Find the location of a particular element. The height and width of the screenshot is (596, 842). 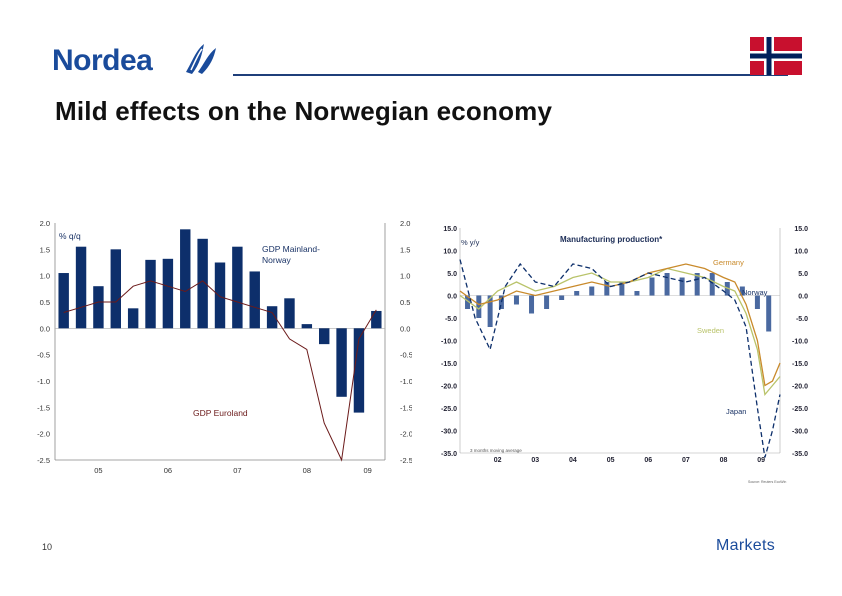

legend-sweden: Sweden is located at coordinates (710, 330).